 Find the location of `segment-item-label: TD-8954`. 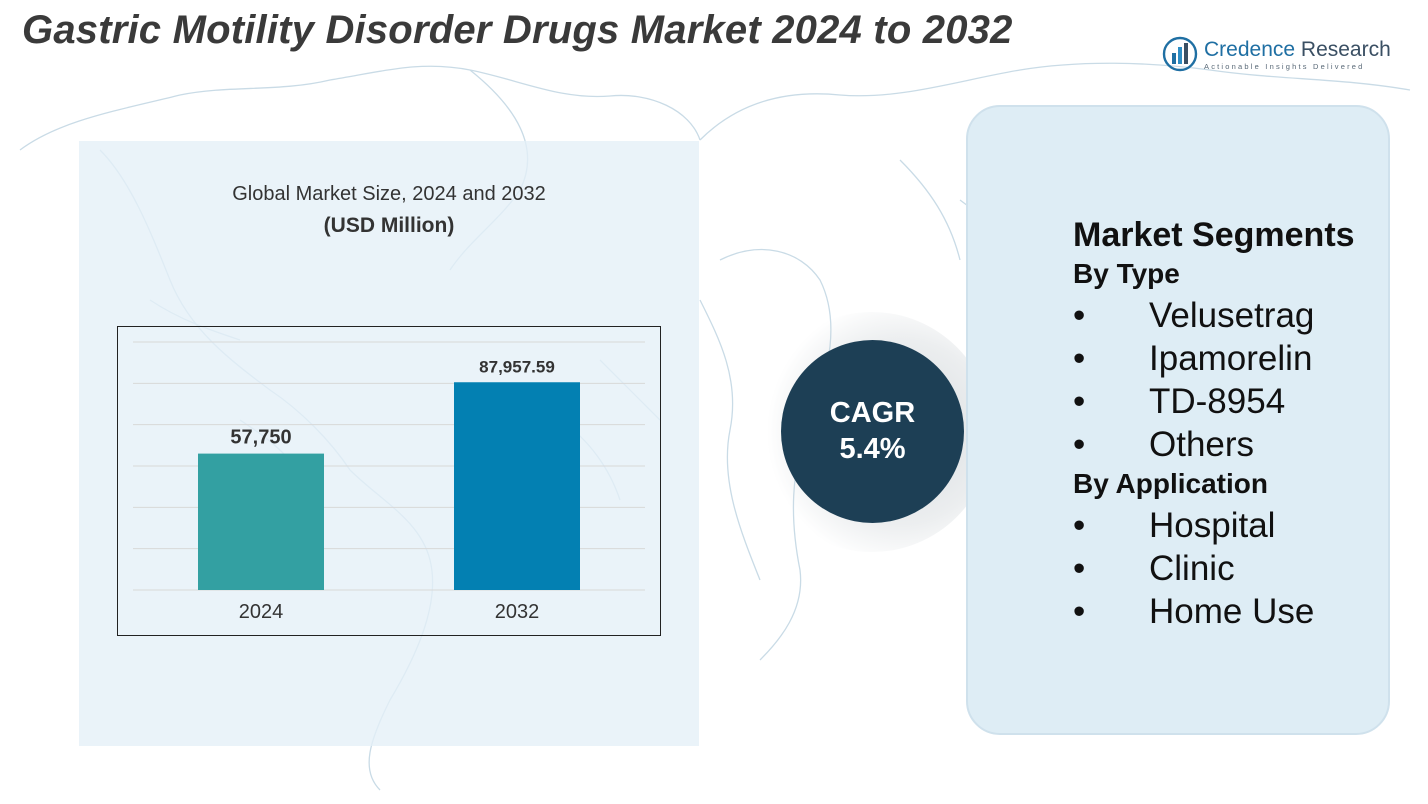

segment-item-label: TD-8954 is located at coordinates (1217, 401).